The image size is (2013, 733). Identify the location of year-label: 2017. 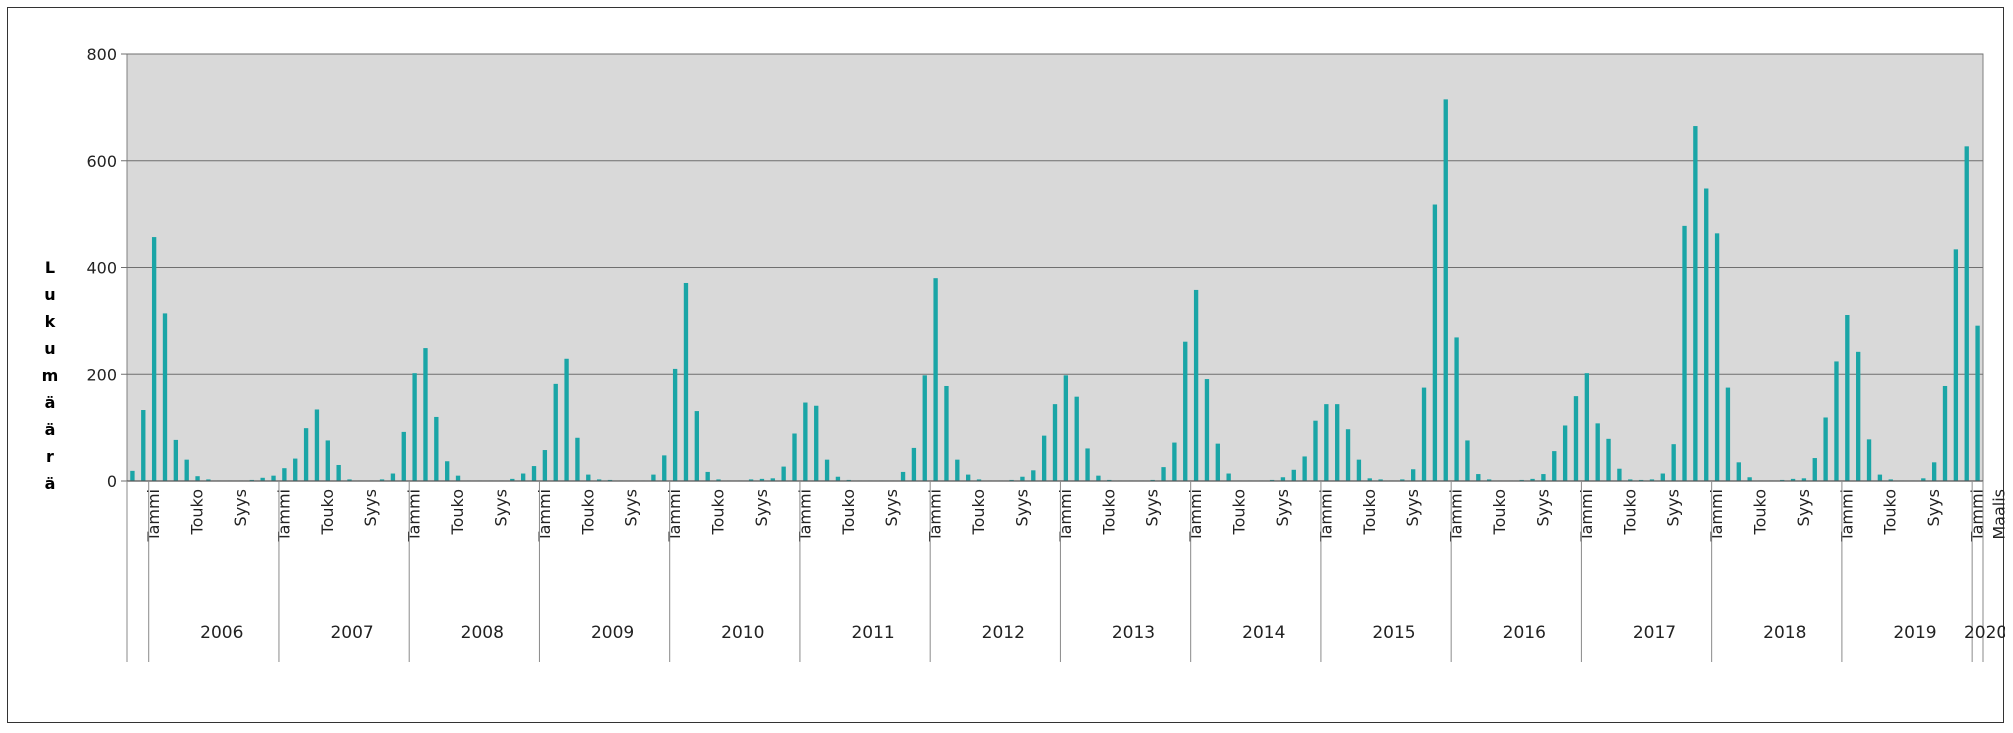
(1654, 633).